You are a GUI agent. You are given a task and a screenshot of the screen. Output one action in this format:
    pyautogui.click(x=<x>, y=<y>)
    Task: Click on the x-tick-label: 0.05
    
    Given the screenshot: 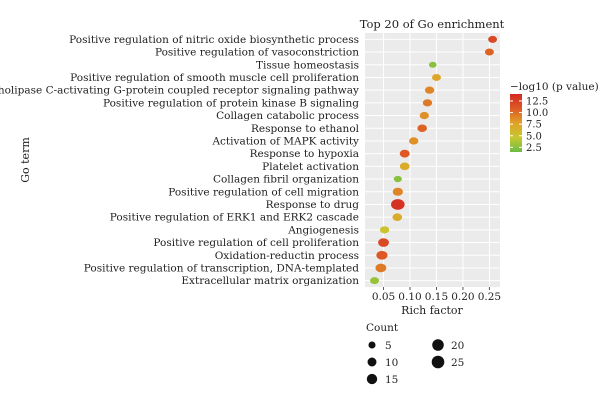 What is the action you would take?
    pyautogui.click(x=383, y=297)
    